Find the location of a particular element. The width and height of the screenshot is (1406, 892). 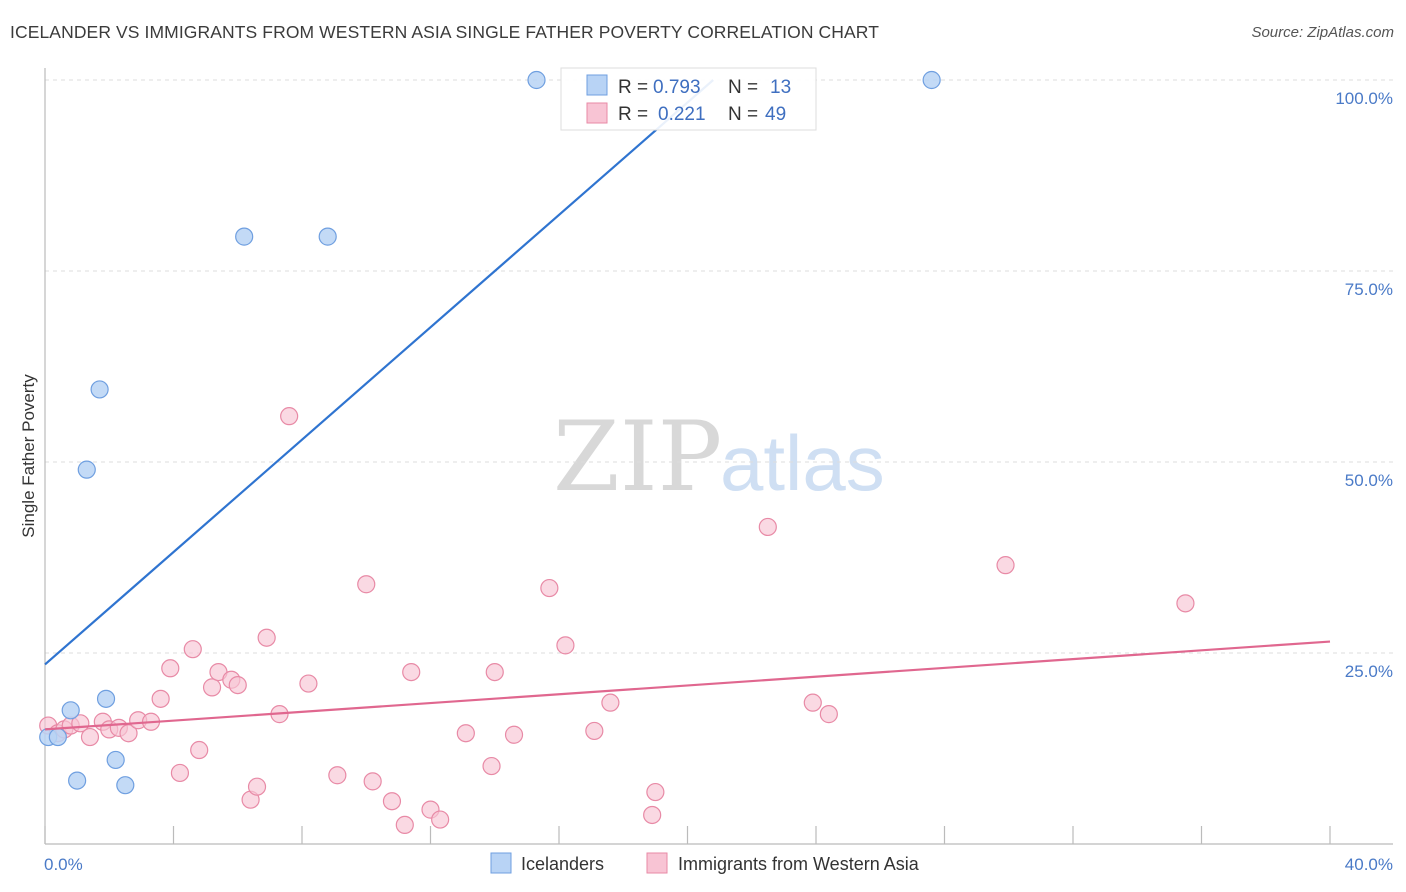

legend-r-value-immigrants: 0.221 is located at coordinates (682, 114).